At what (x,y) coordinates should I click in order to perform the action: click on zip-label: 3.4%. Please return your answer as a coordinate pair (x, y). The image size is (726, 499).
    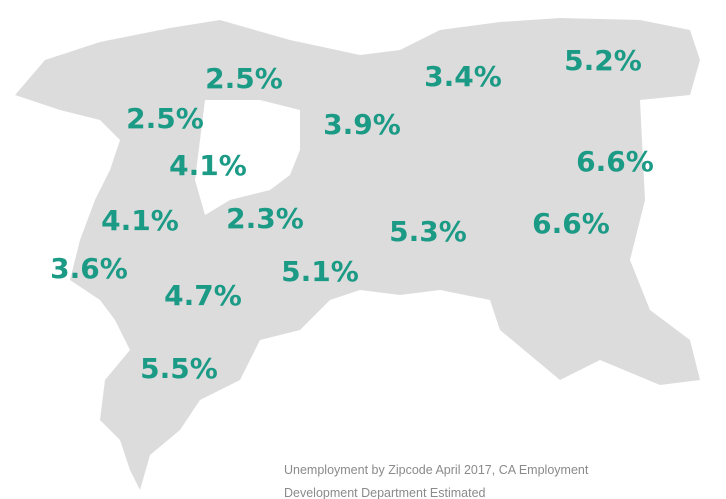
    Looking at the image, I should click on (463, 76).